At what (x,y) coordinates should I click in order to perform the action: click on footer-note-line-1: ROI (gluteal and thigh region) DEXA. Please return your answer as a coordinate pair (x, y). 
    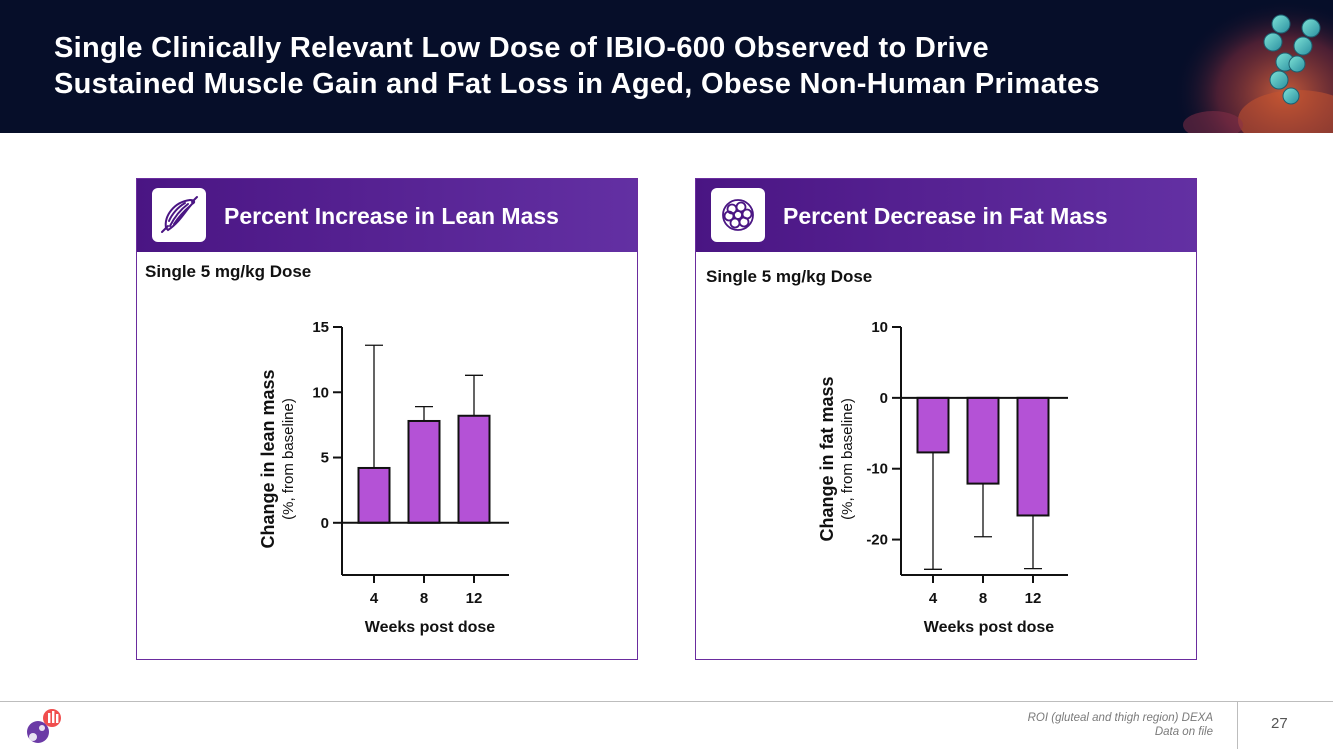
    Looking at the image, I should click on (1120, 718).